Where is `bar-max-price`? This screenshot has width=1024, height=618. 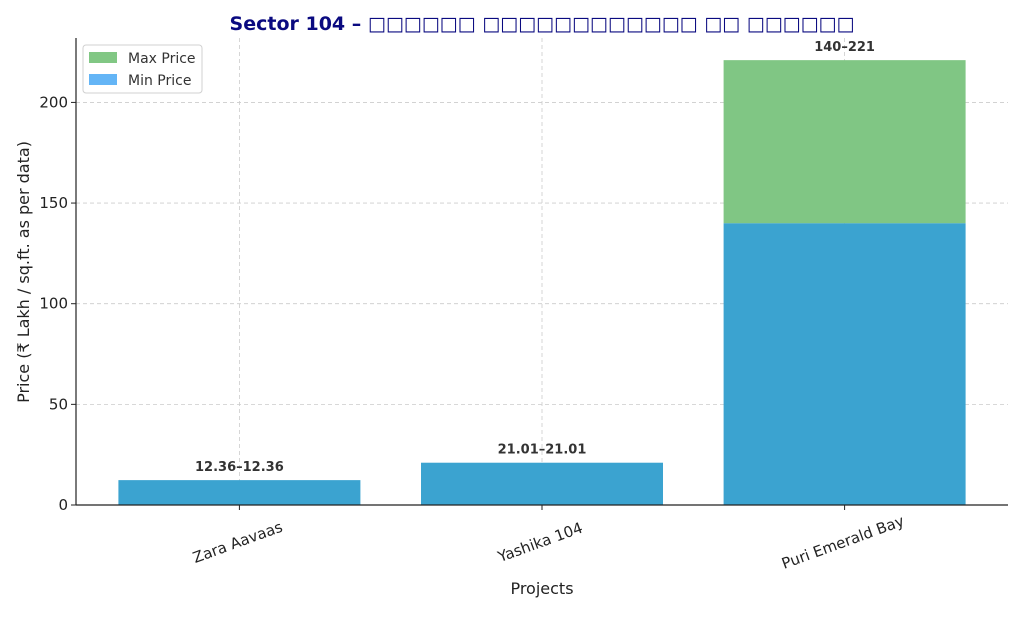
bar-max-price is located at coordinates (844, 142).